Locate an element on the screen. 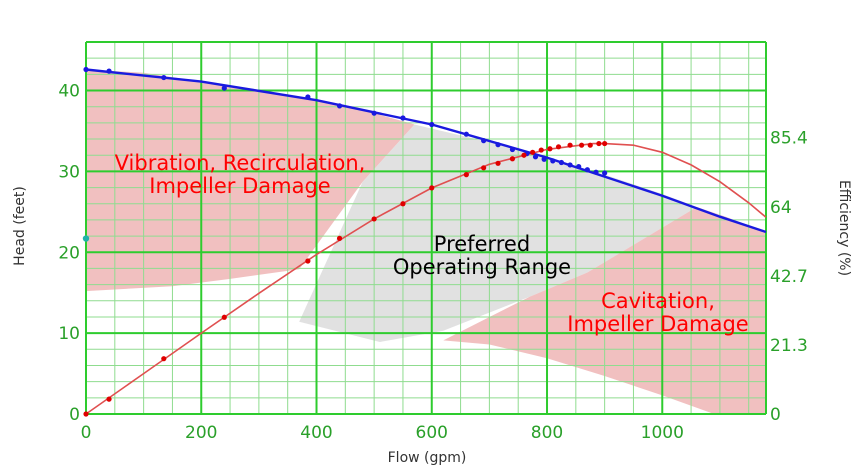  cavitation-zone-label-line1: Cavitation, is located at coordinates (658, 301).